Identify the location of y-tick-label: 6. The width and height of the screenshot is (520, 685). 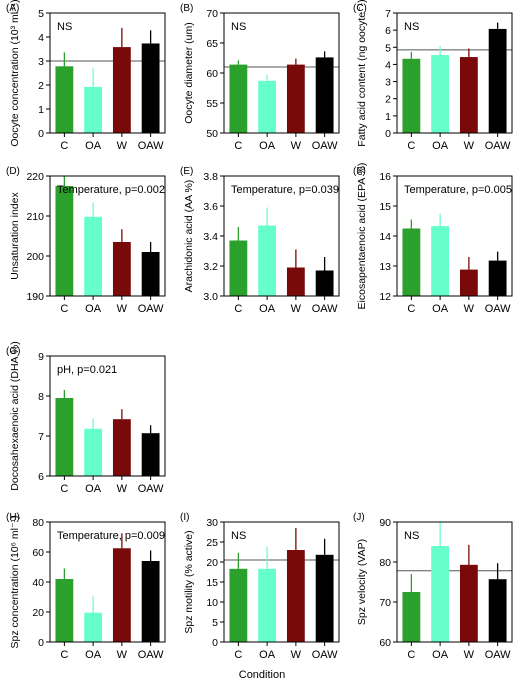
(41, 477).